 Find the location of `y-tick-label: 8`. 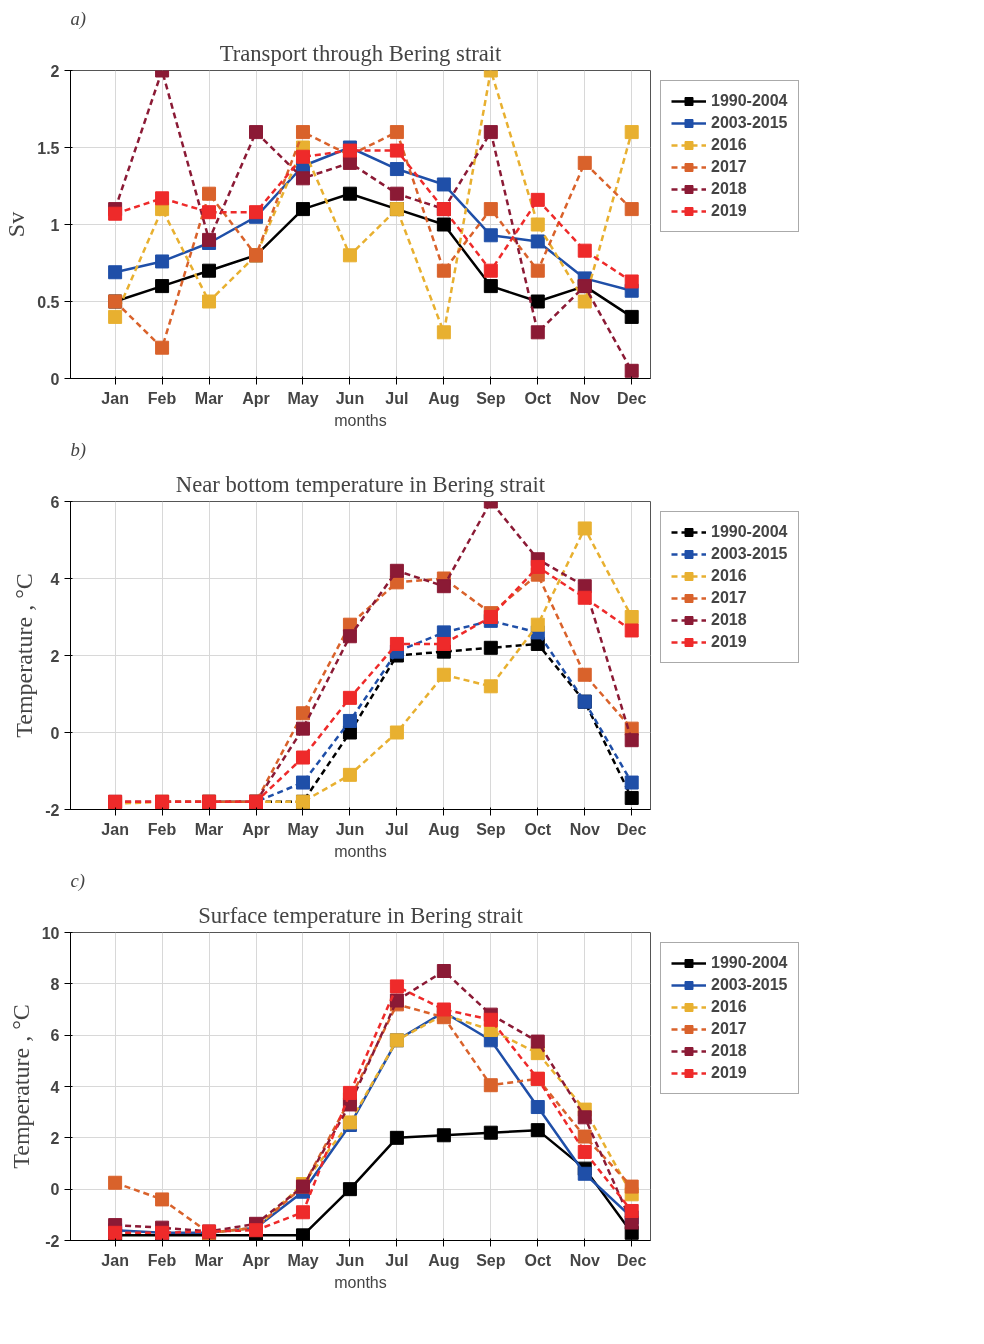

y-tick-label: 8 is located at coordinates (55, 984).